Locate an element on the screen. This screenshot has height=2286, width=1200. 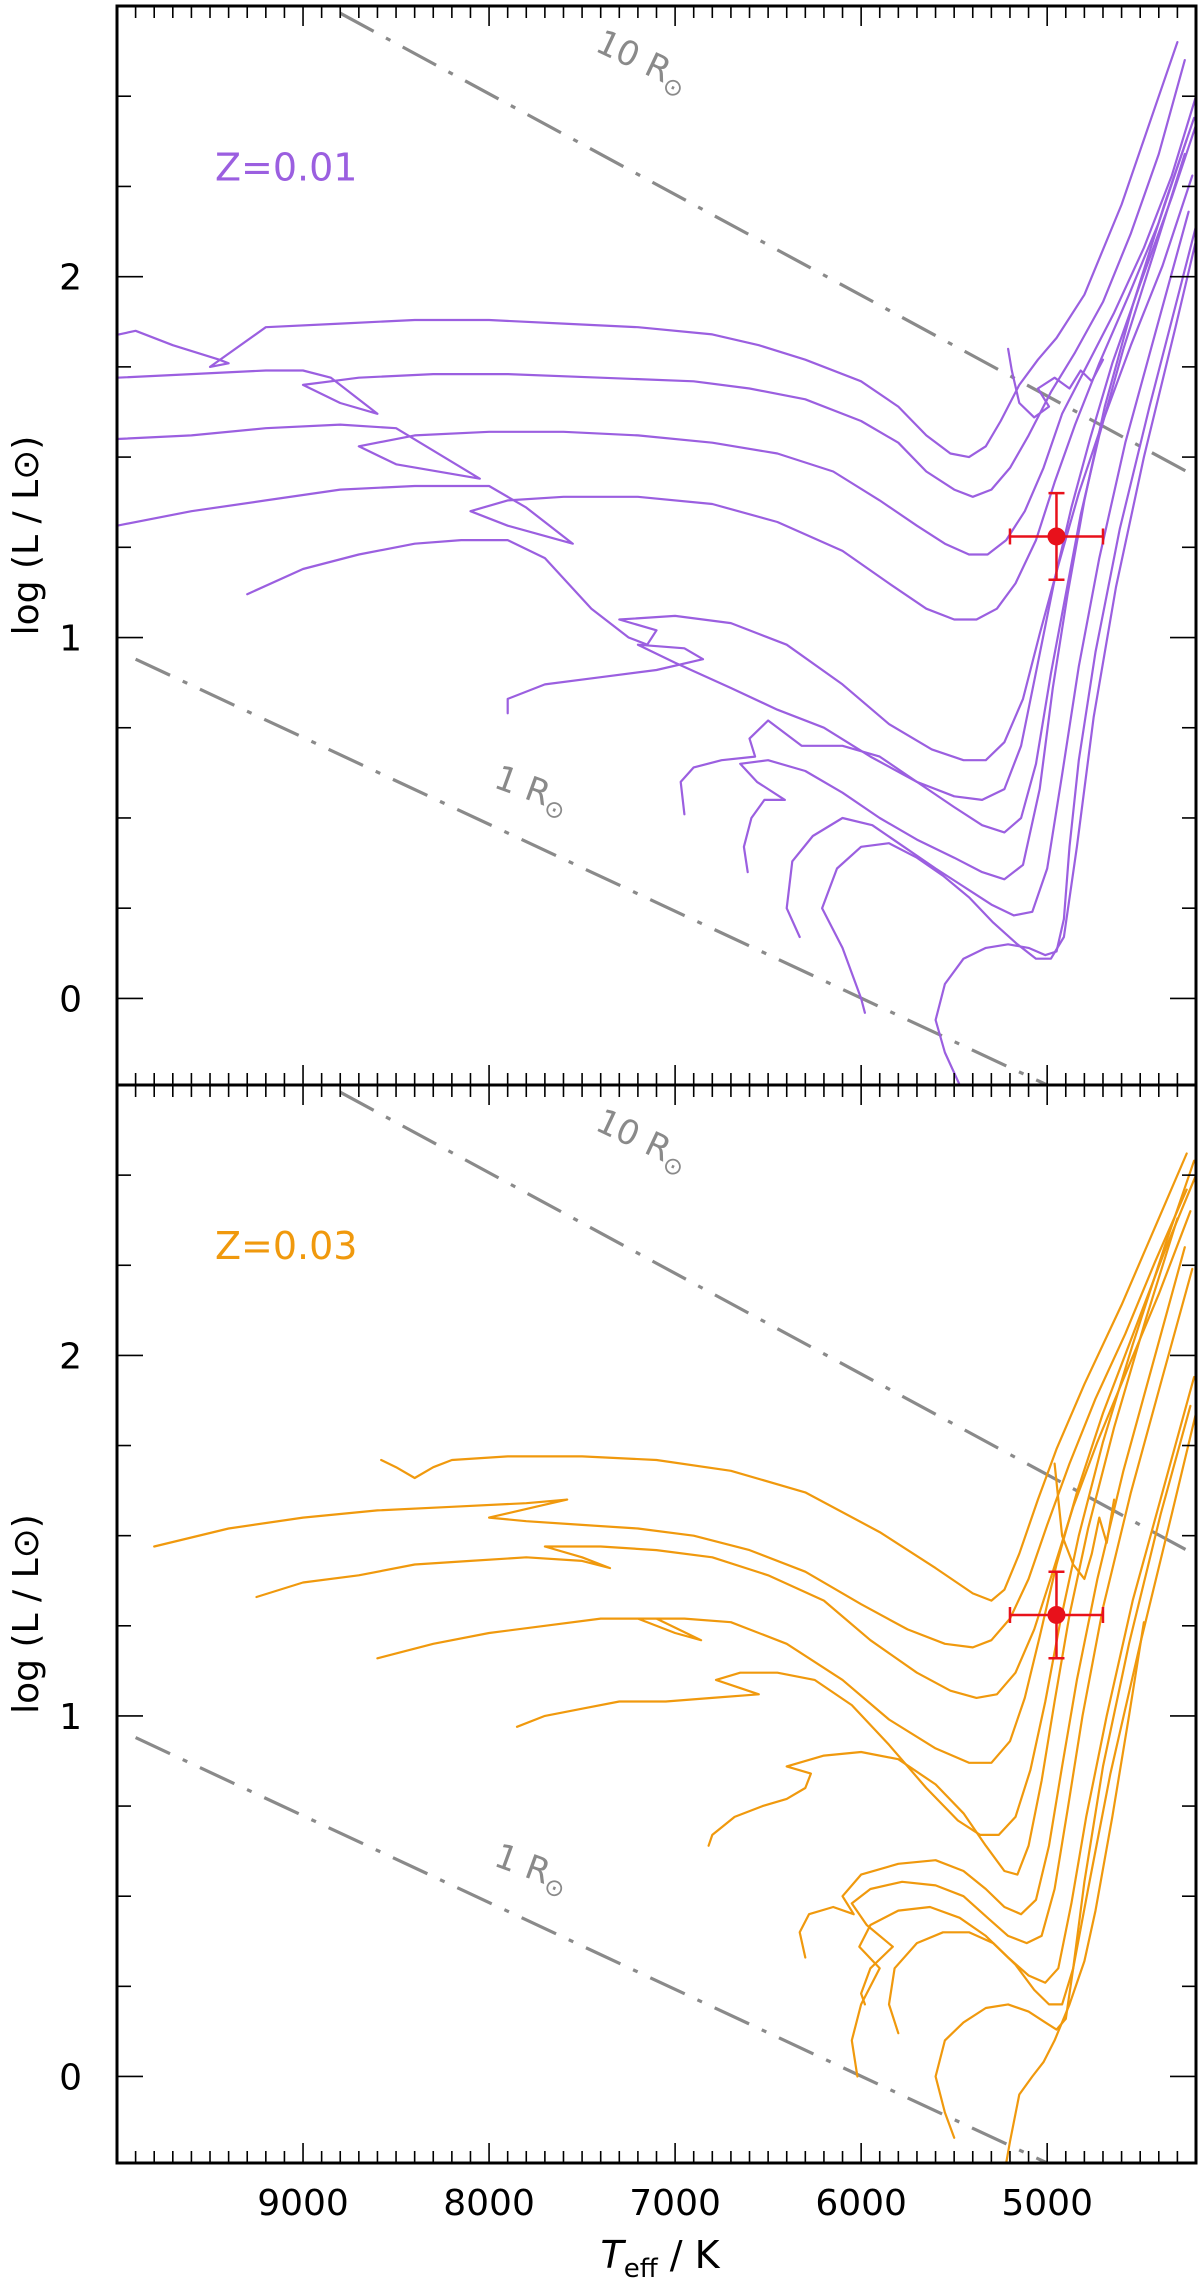
xtick-label-9000: 9000 is located at coordinates (303, 2203).